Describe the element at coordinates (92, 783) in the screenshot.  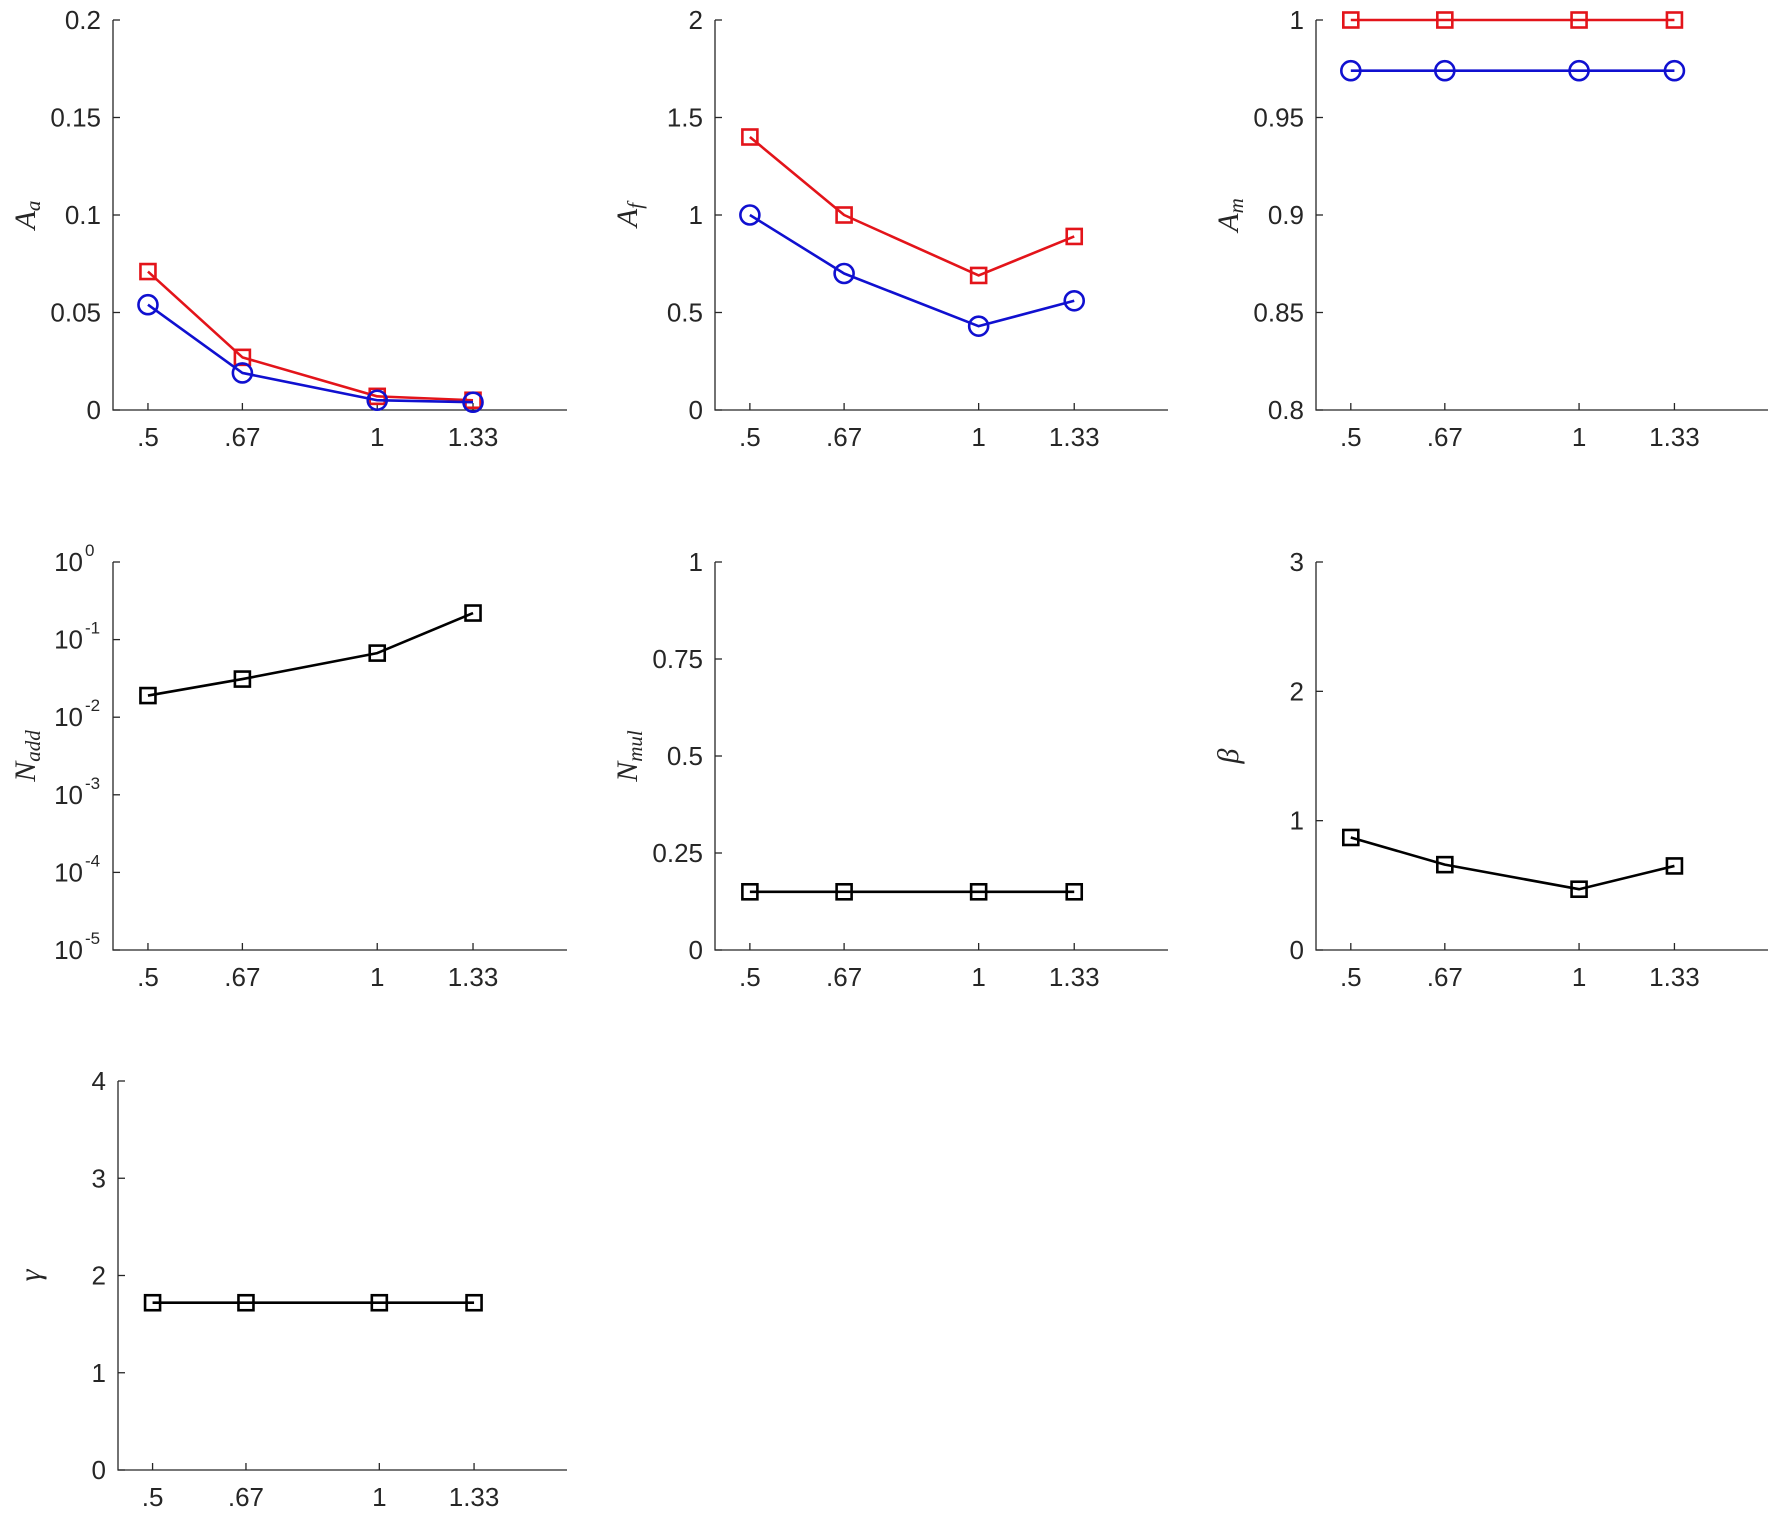
I see `y-tick-exponent: -3` at that location.